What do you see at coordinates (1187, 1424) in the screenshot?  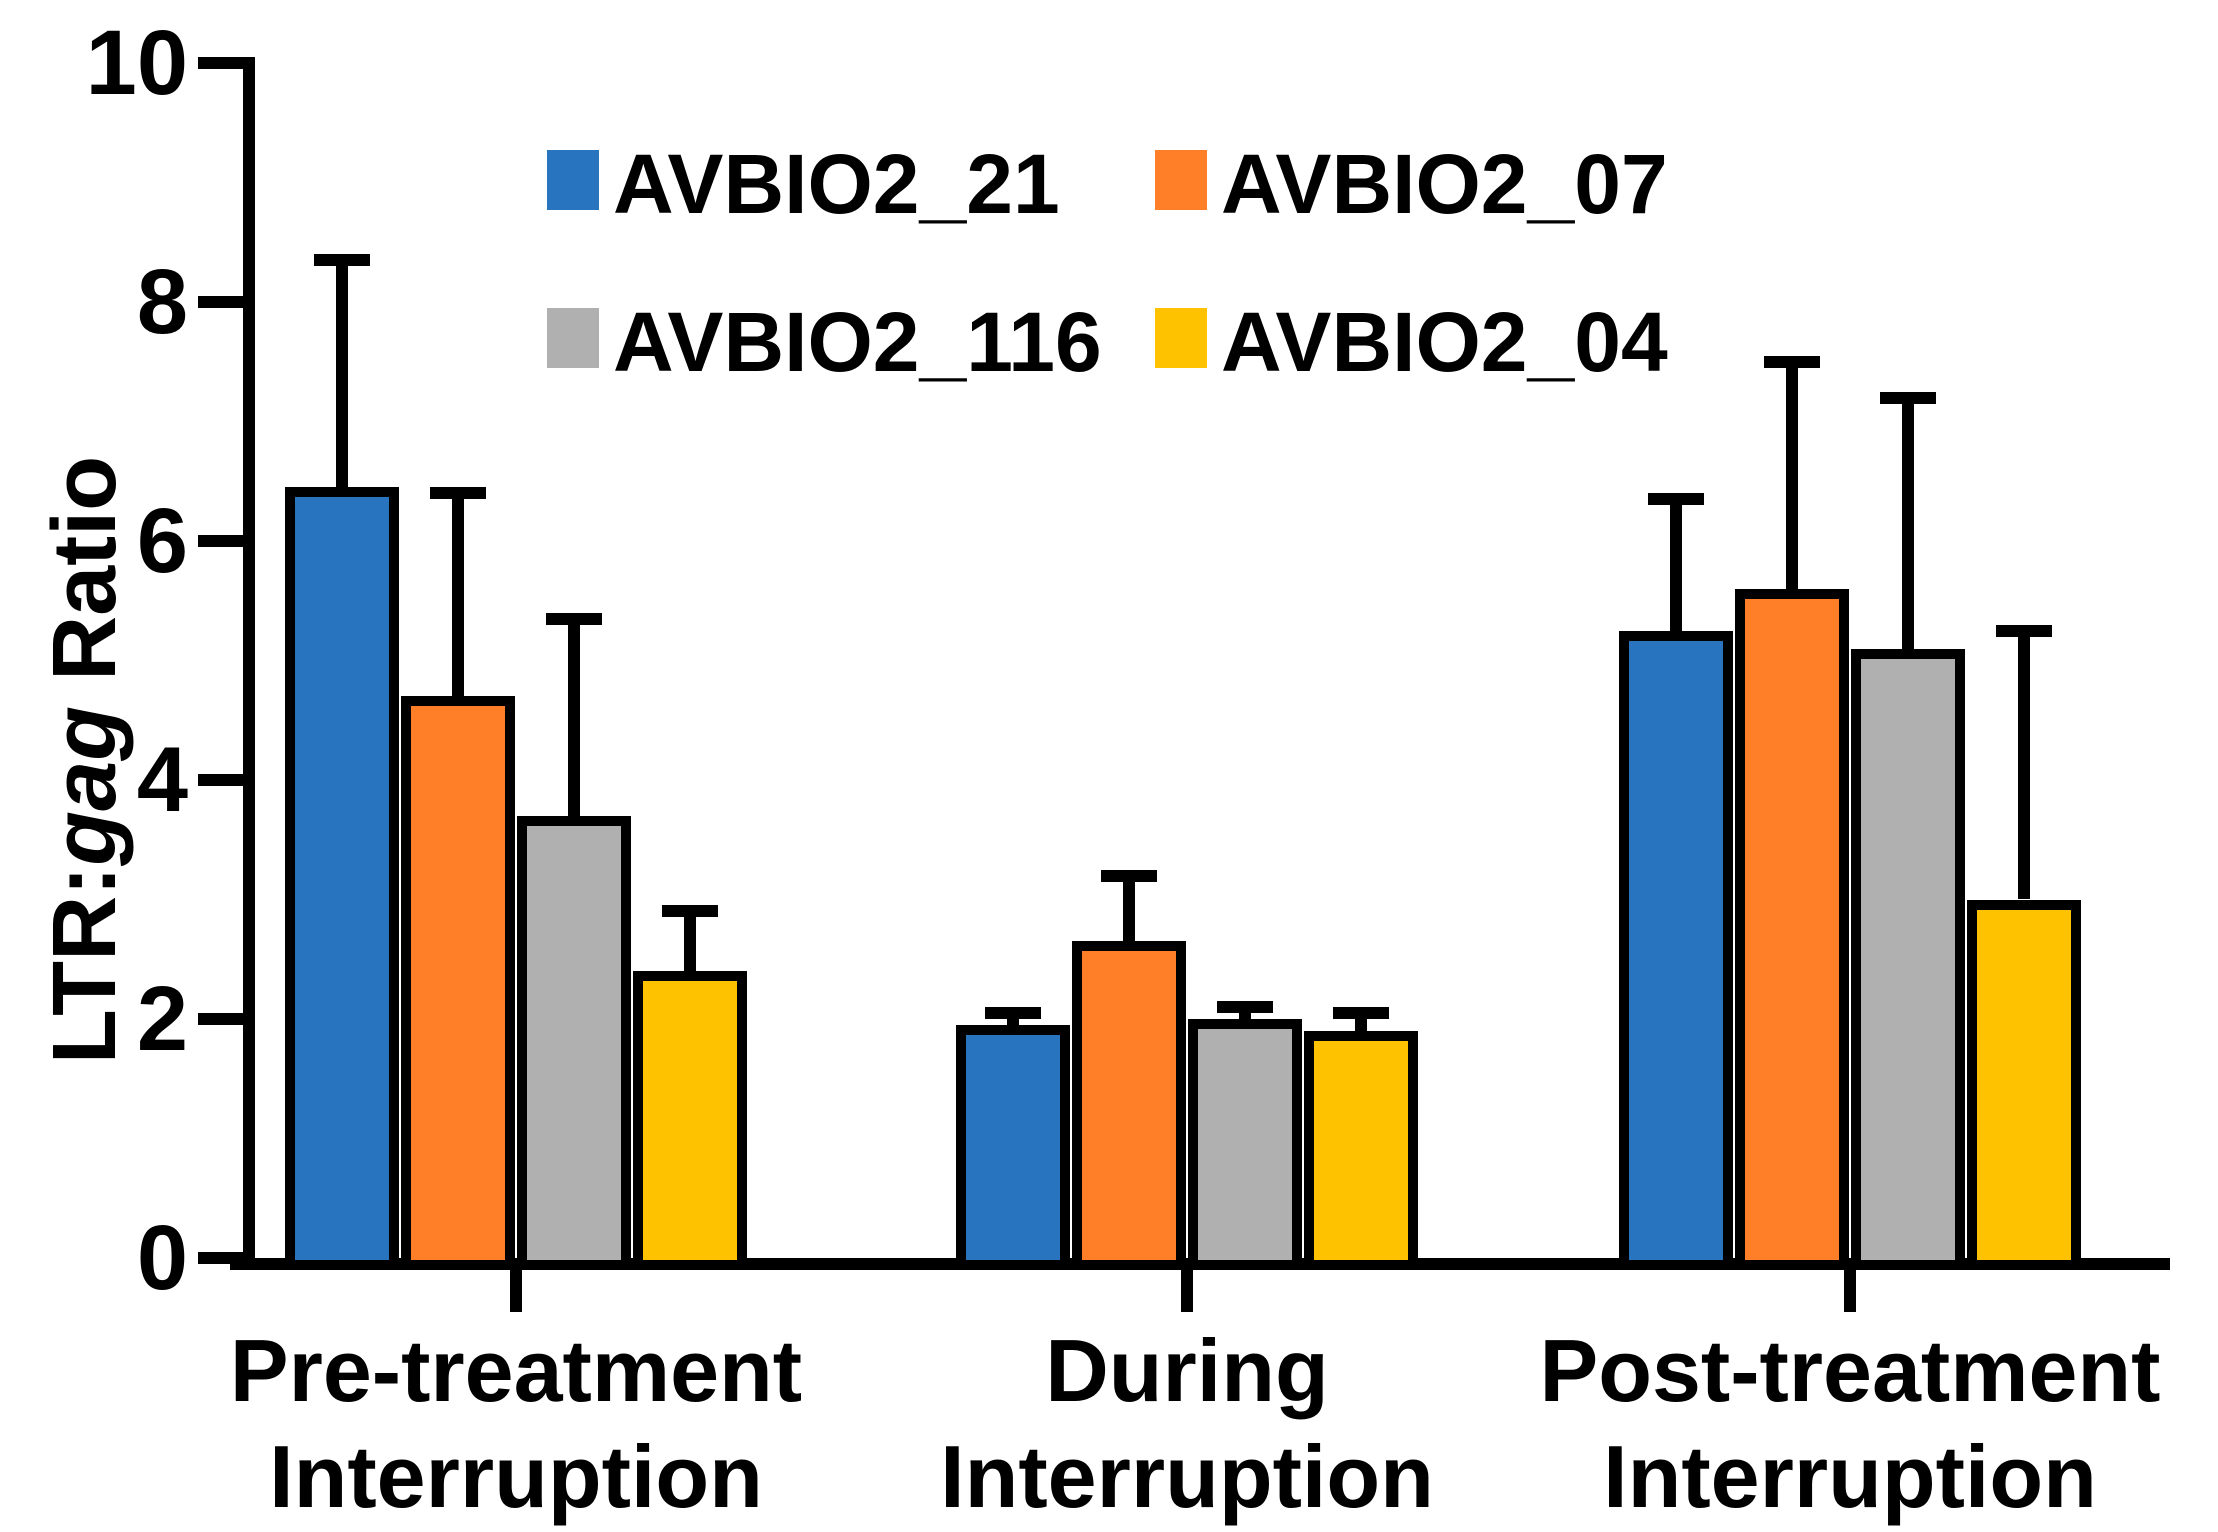 I see `x-category-label: During Interruption` at bounding box center [1187, 1424].